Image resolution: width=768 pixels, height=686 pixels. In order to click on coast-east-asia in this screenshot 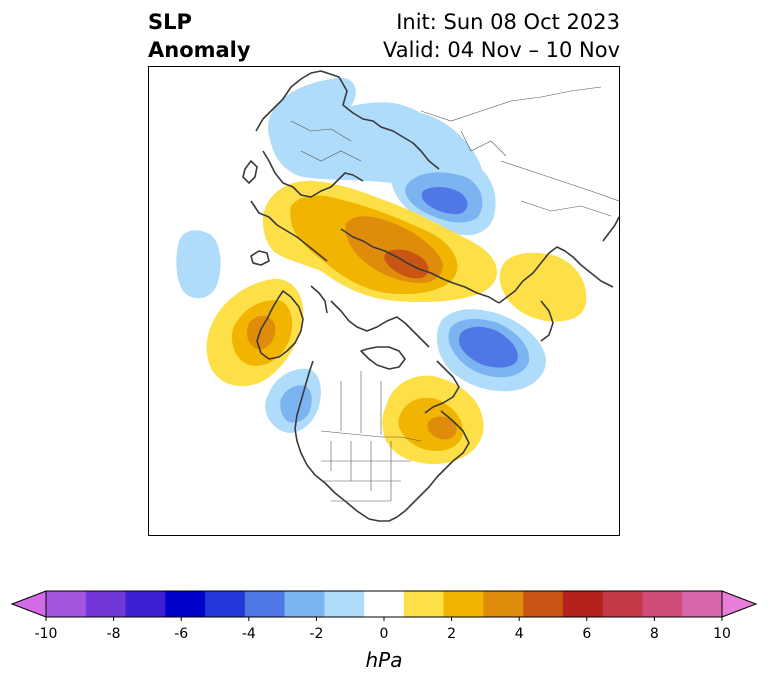, I will do `click(556, 275)`.